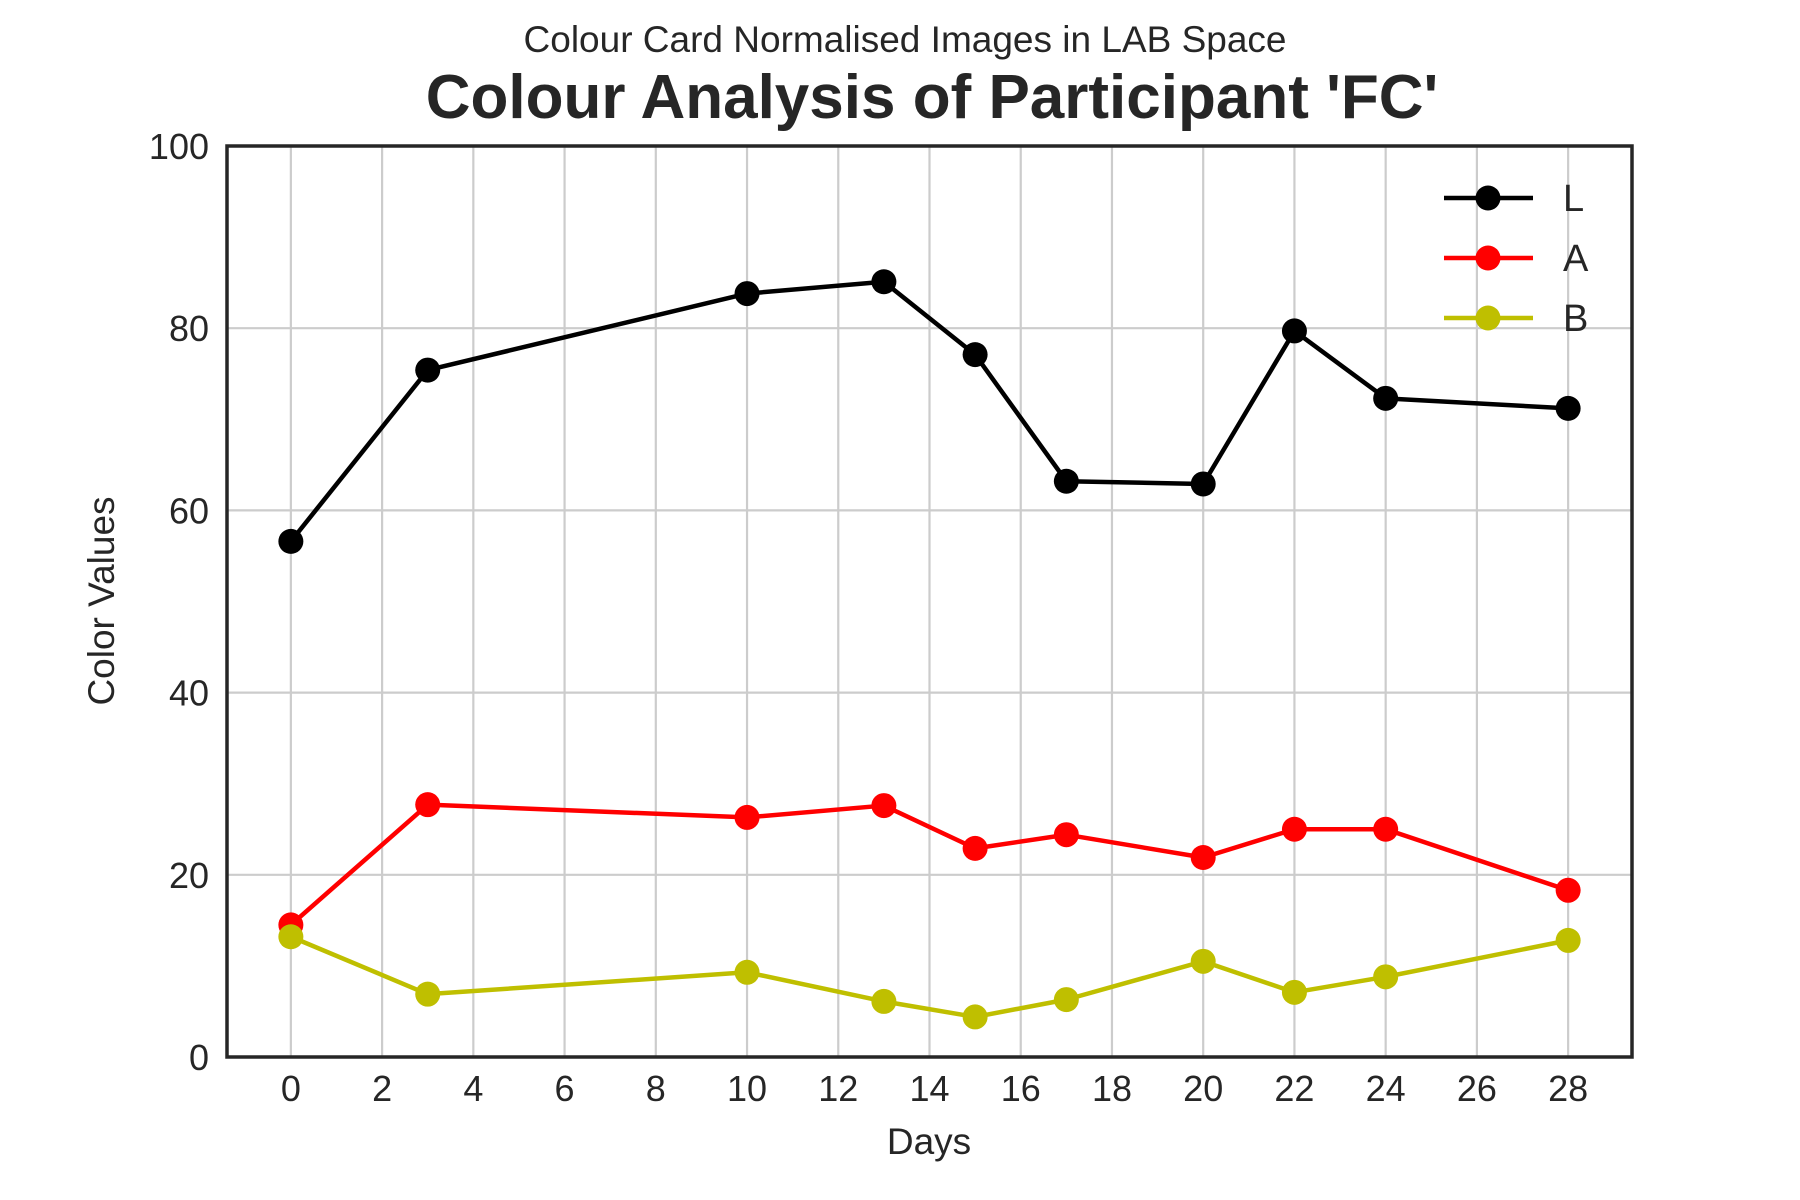 The height and width of the screenshot is (1200, 1800). I want to click on x-tick-label: 8, so click(656, 1088).